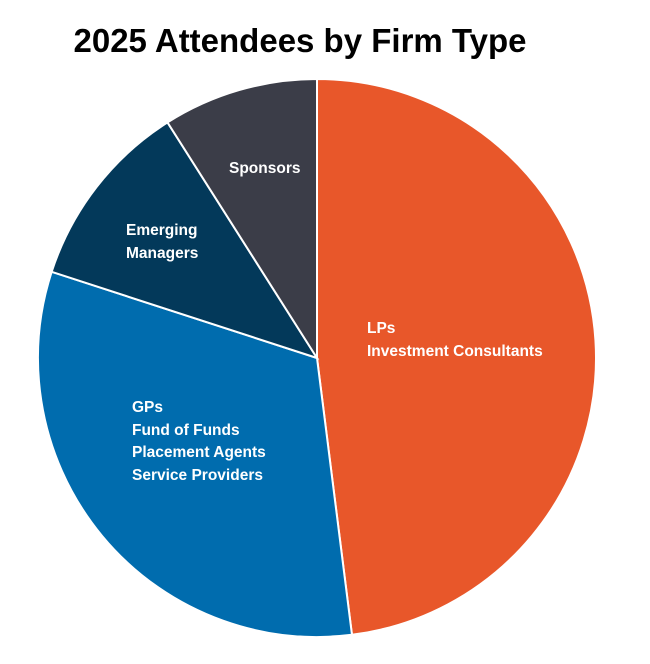 The image size is (650, 664). Describe the element at coordinates (455, 351) in the screenshot. I see `label-line: Investment Consultants` at that location.